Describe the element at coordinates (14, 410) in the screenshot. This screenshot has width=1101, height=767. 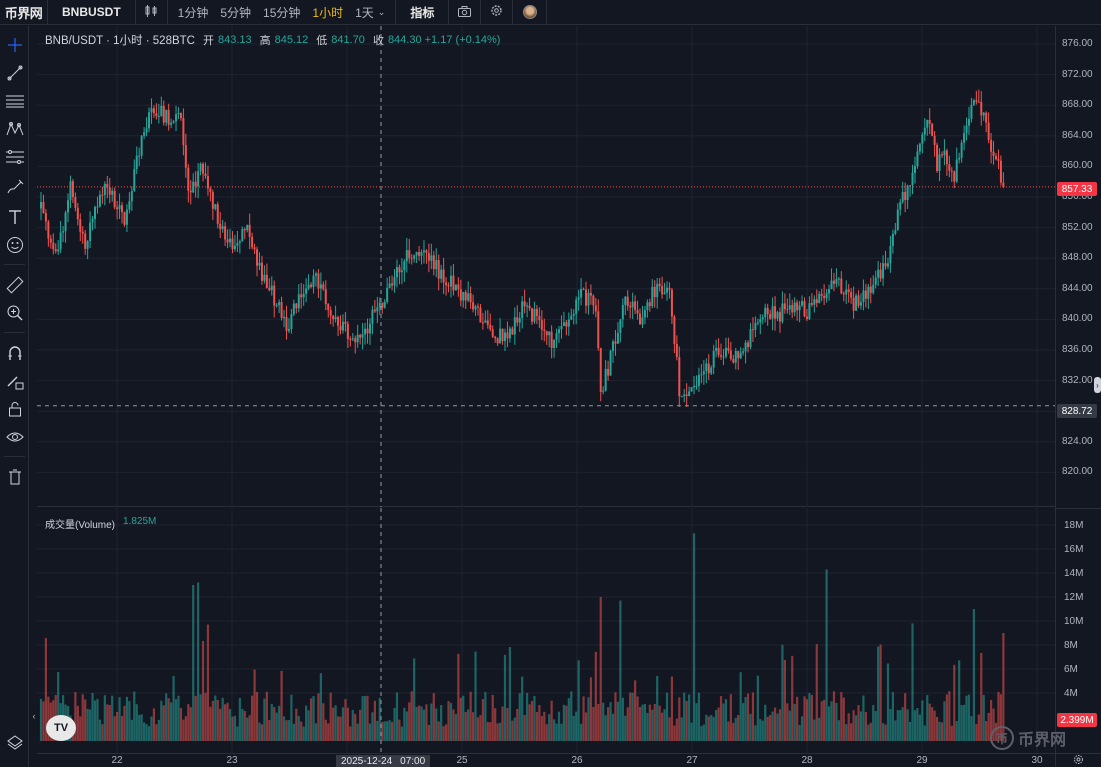
I see `lock-drawings-tool` at that location.